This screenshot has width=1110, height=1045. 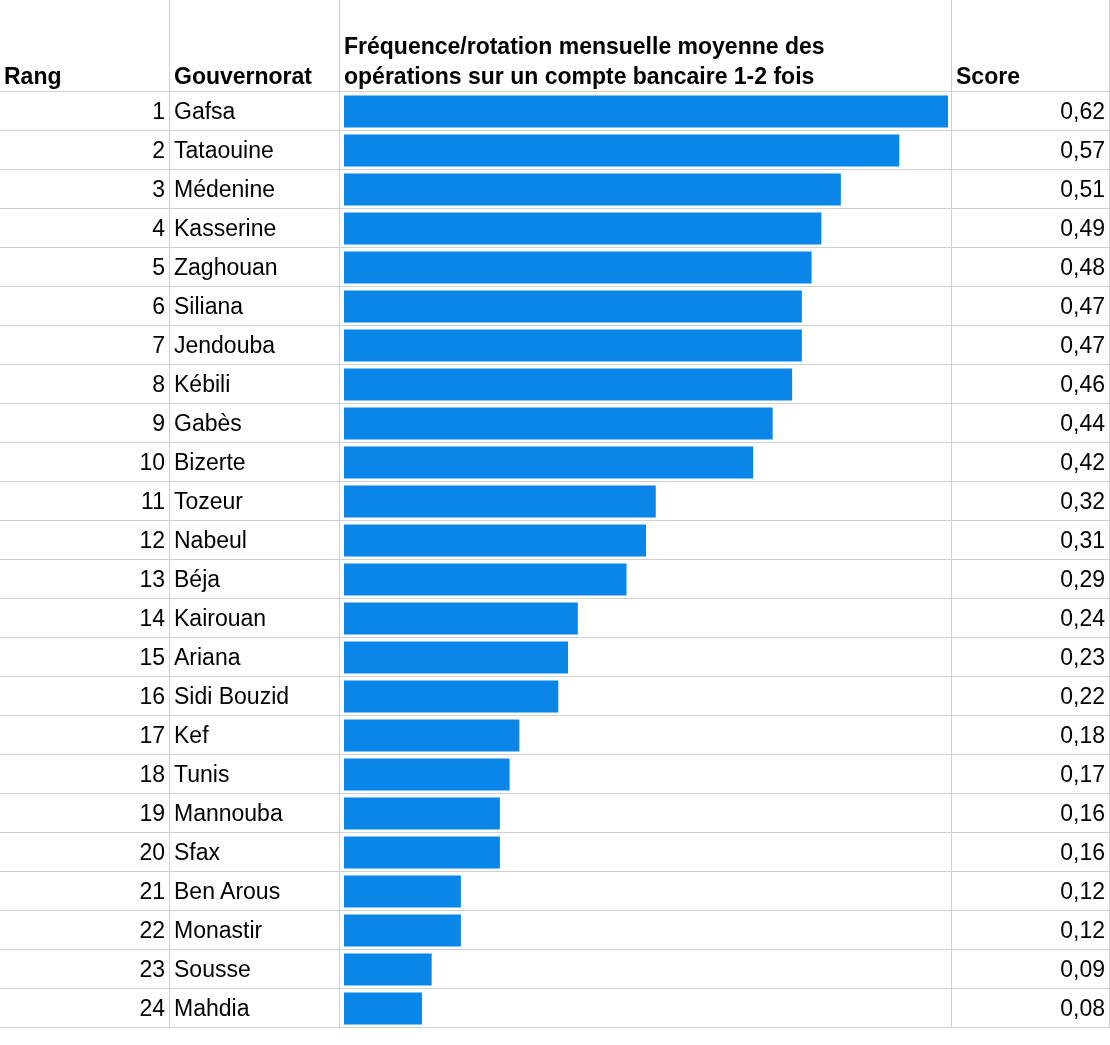 What do you see at coordinates (85, 462) in the screenshot?
I see `y2-tick-label: 10` at bounding box center [85, 462].